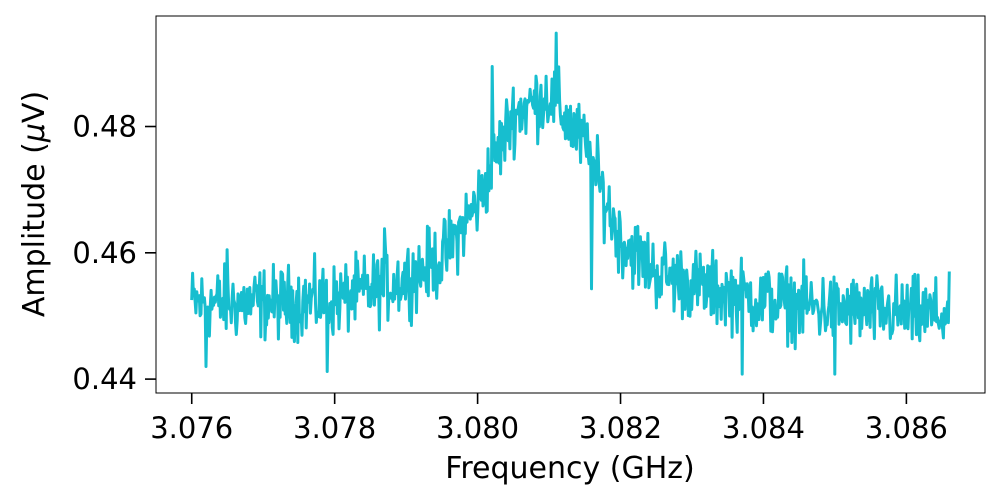 The height and width of the screenshot is (500, 1000). What do you see at coordinates (104, 253) in the screenshot?
I see `y-tick-label: 0.46` at bounding box center [104, 253].